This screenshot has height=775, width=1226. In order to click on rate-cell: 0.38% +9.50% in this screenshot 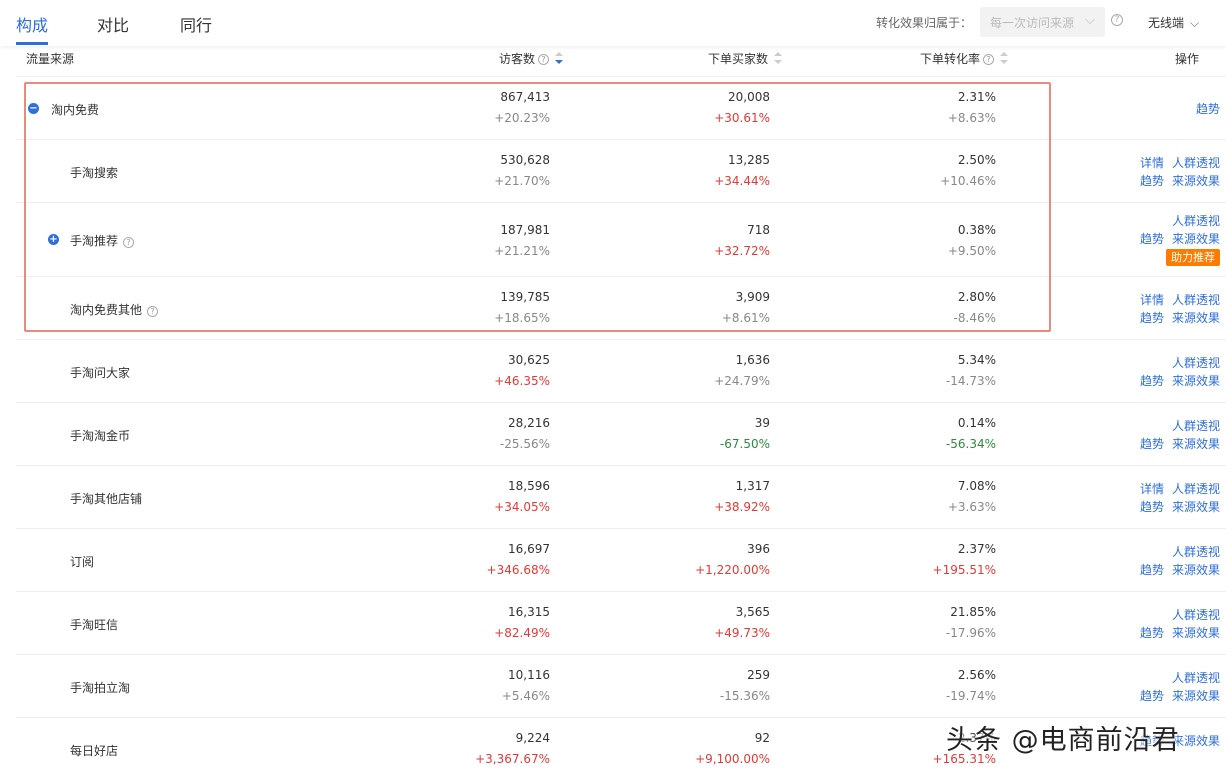, I will do `click(946, 241)`.